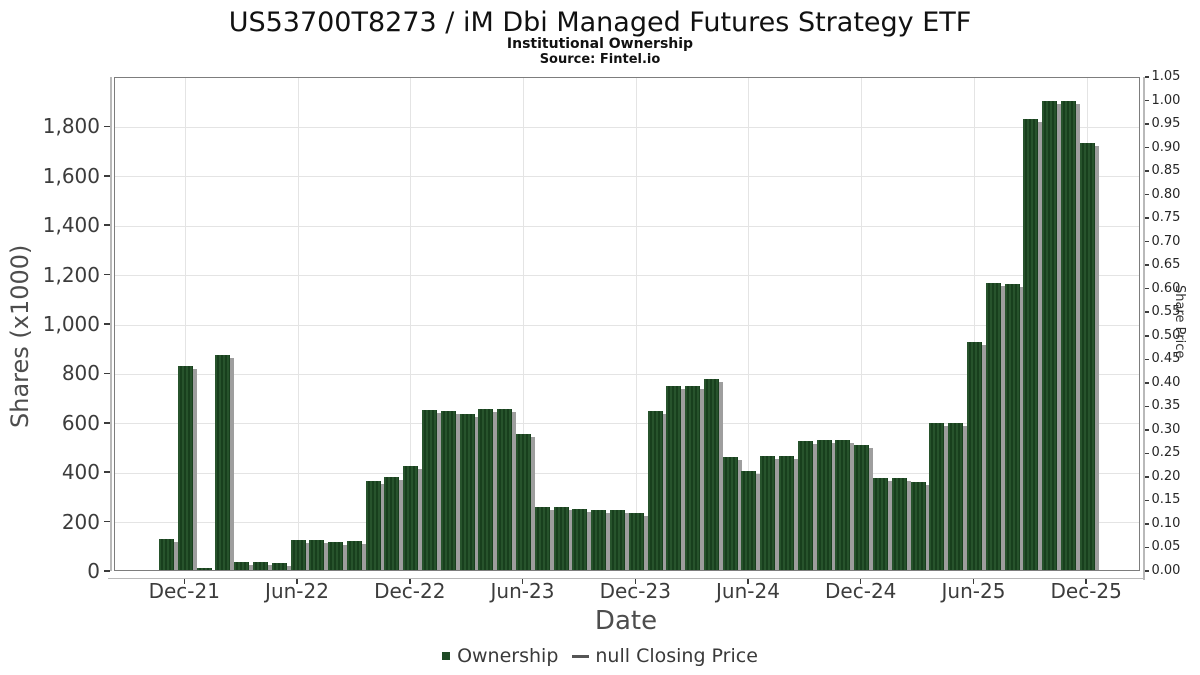 The height and width of the screenshot is (675, 1200). What do you see at coordinates (80, 422) in the screenshot?
I see `y-tick-label: 600` at bounding box center [80, 422].